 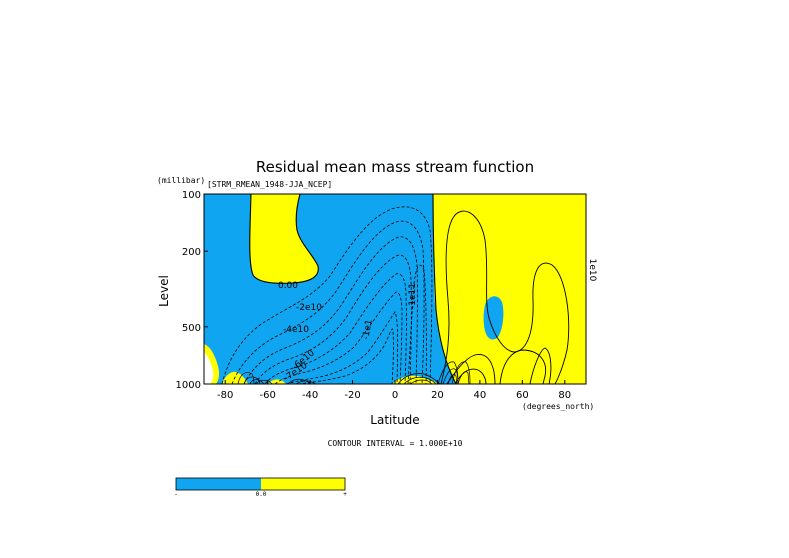 I want to click on y-axis-label: Level, so click(x=164, y=291).